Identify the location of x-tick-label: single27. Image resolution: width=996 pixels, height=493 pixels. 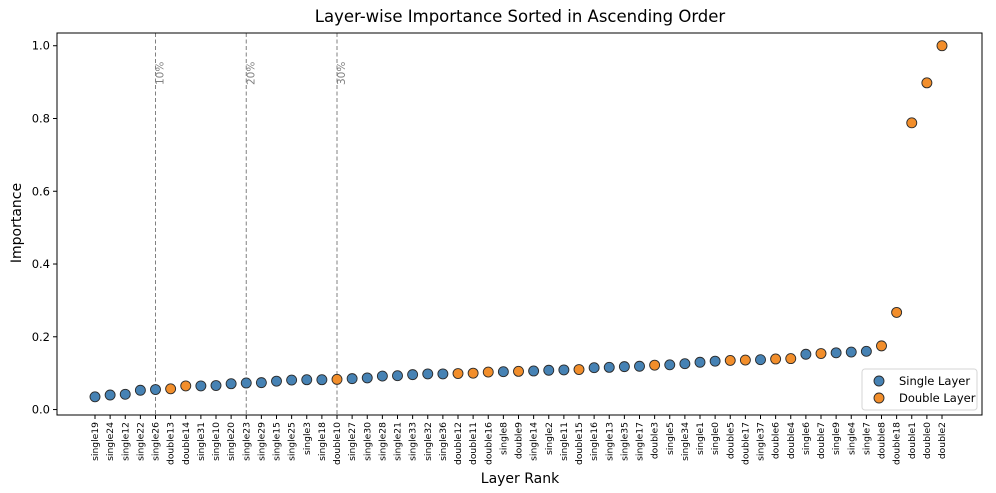
(352, 441).